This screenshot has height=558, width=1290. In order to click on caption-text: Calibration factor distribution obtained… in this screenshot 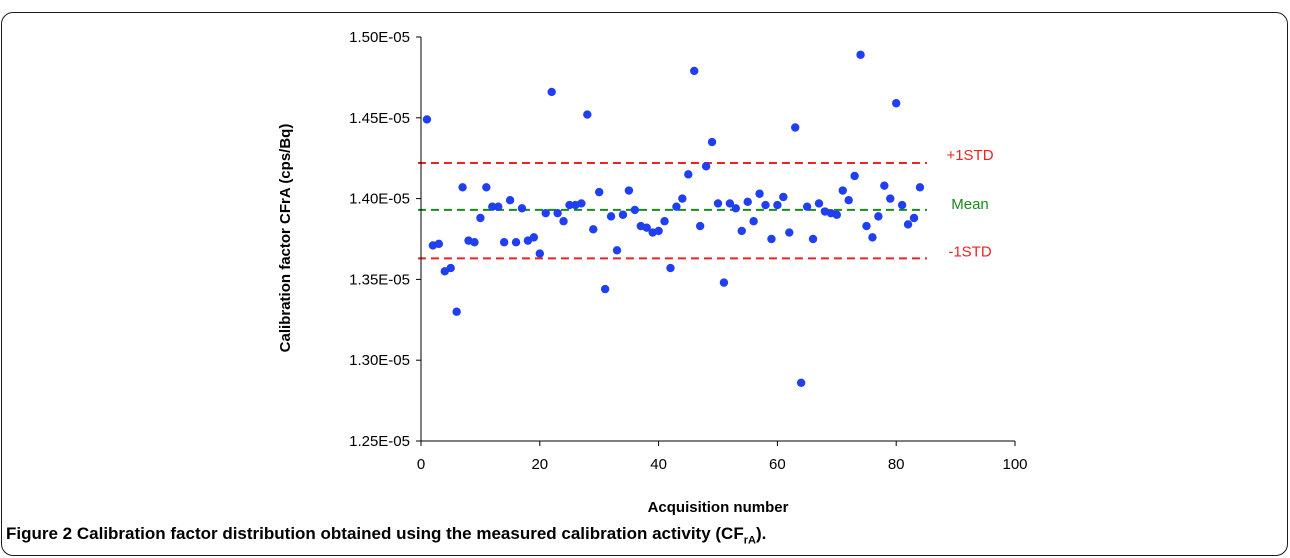, I will do `click(410, 533)`.